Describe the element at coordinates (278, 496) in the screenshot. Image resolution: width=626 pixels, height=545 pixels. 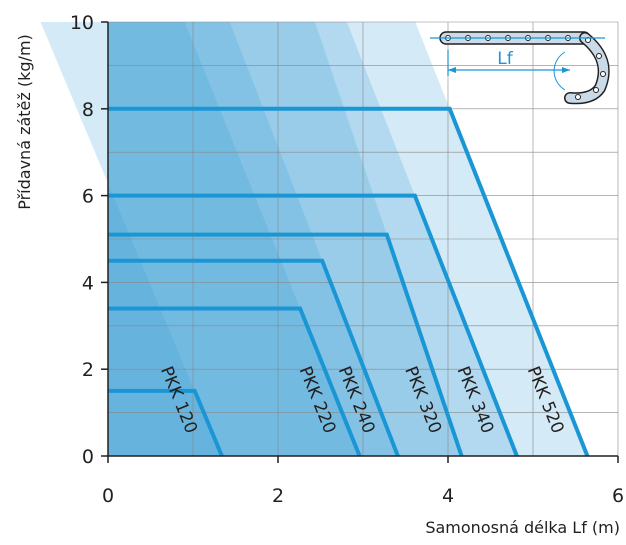
I see `x-tick-label: 2` at that location.